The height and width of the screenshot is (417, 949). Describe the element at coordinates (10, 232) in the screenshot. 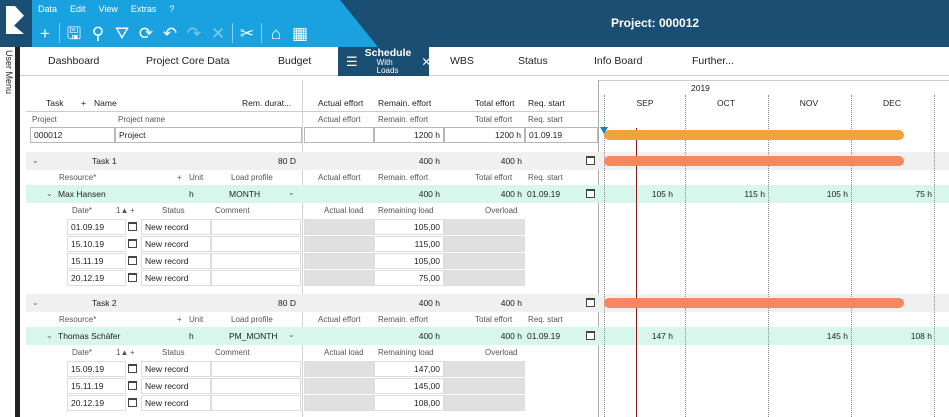

I see `user-menu-sidebar: User Menu` at that location.